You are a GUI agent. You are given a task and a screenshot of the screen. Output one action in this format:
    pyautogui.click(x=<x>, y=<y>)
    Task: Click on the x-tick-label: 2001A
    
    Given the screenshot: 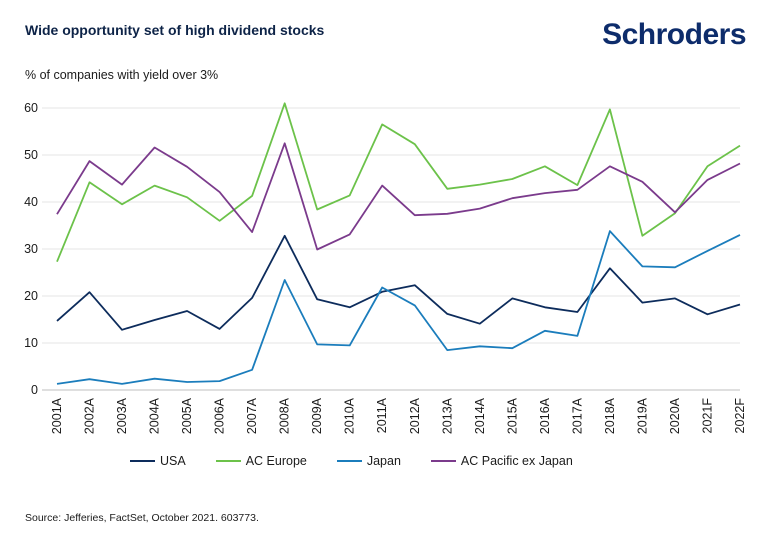 What is the action you would take?
    pyautogui.click(x=57, y=415)
    